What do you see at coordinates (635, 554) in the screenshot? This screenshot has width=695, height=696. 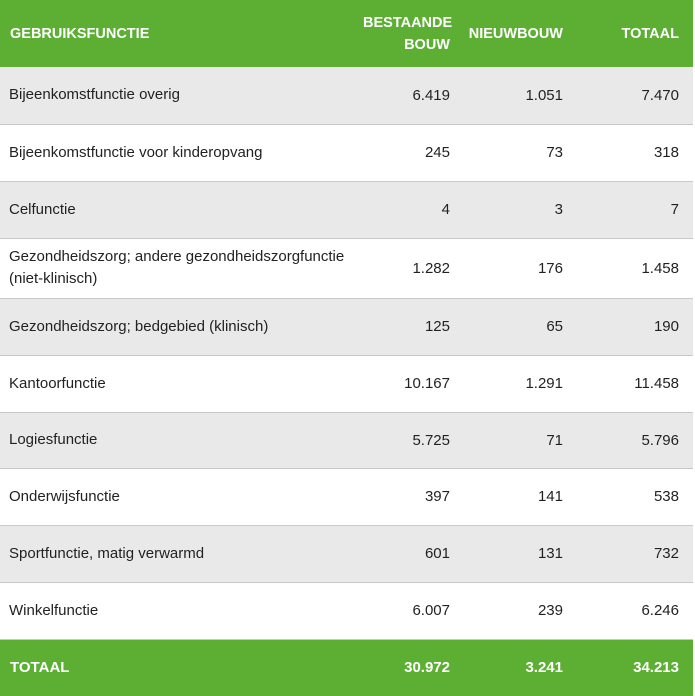 I see `row-total: 732` at bounding box center [635, 554].